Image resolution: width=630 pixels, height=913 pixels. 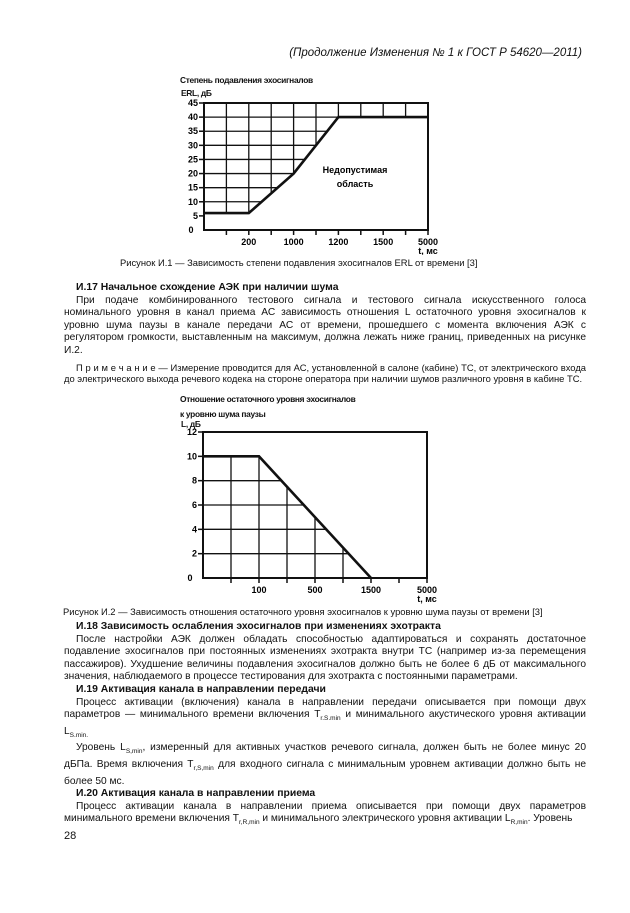 What do you see at coordinates (194, 505) in the screenshot?
I see `y-tick-label: 6` at bounding box center [194, 505].